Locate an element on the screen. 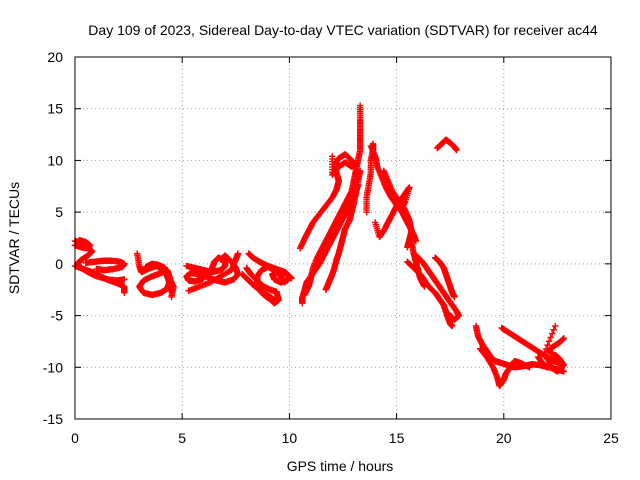  x-tick-labels: 0 5 10 15 20 25 is located at coordinates (345, 438).